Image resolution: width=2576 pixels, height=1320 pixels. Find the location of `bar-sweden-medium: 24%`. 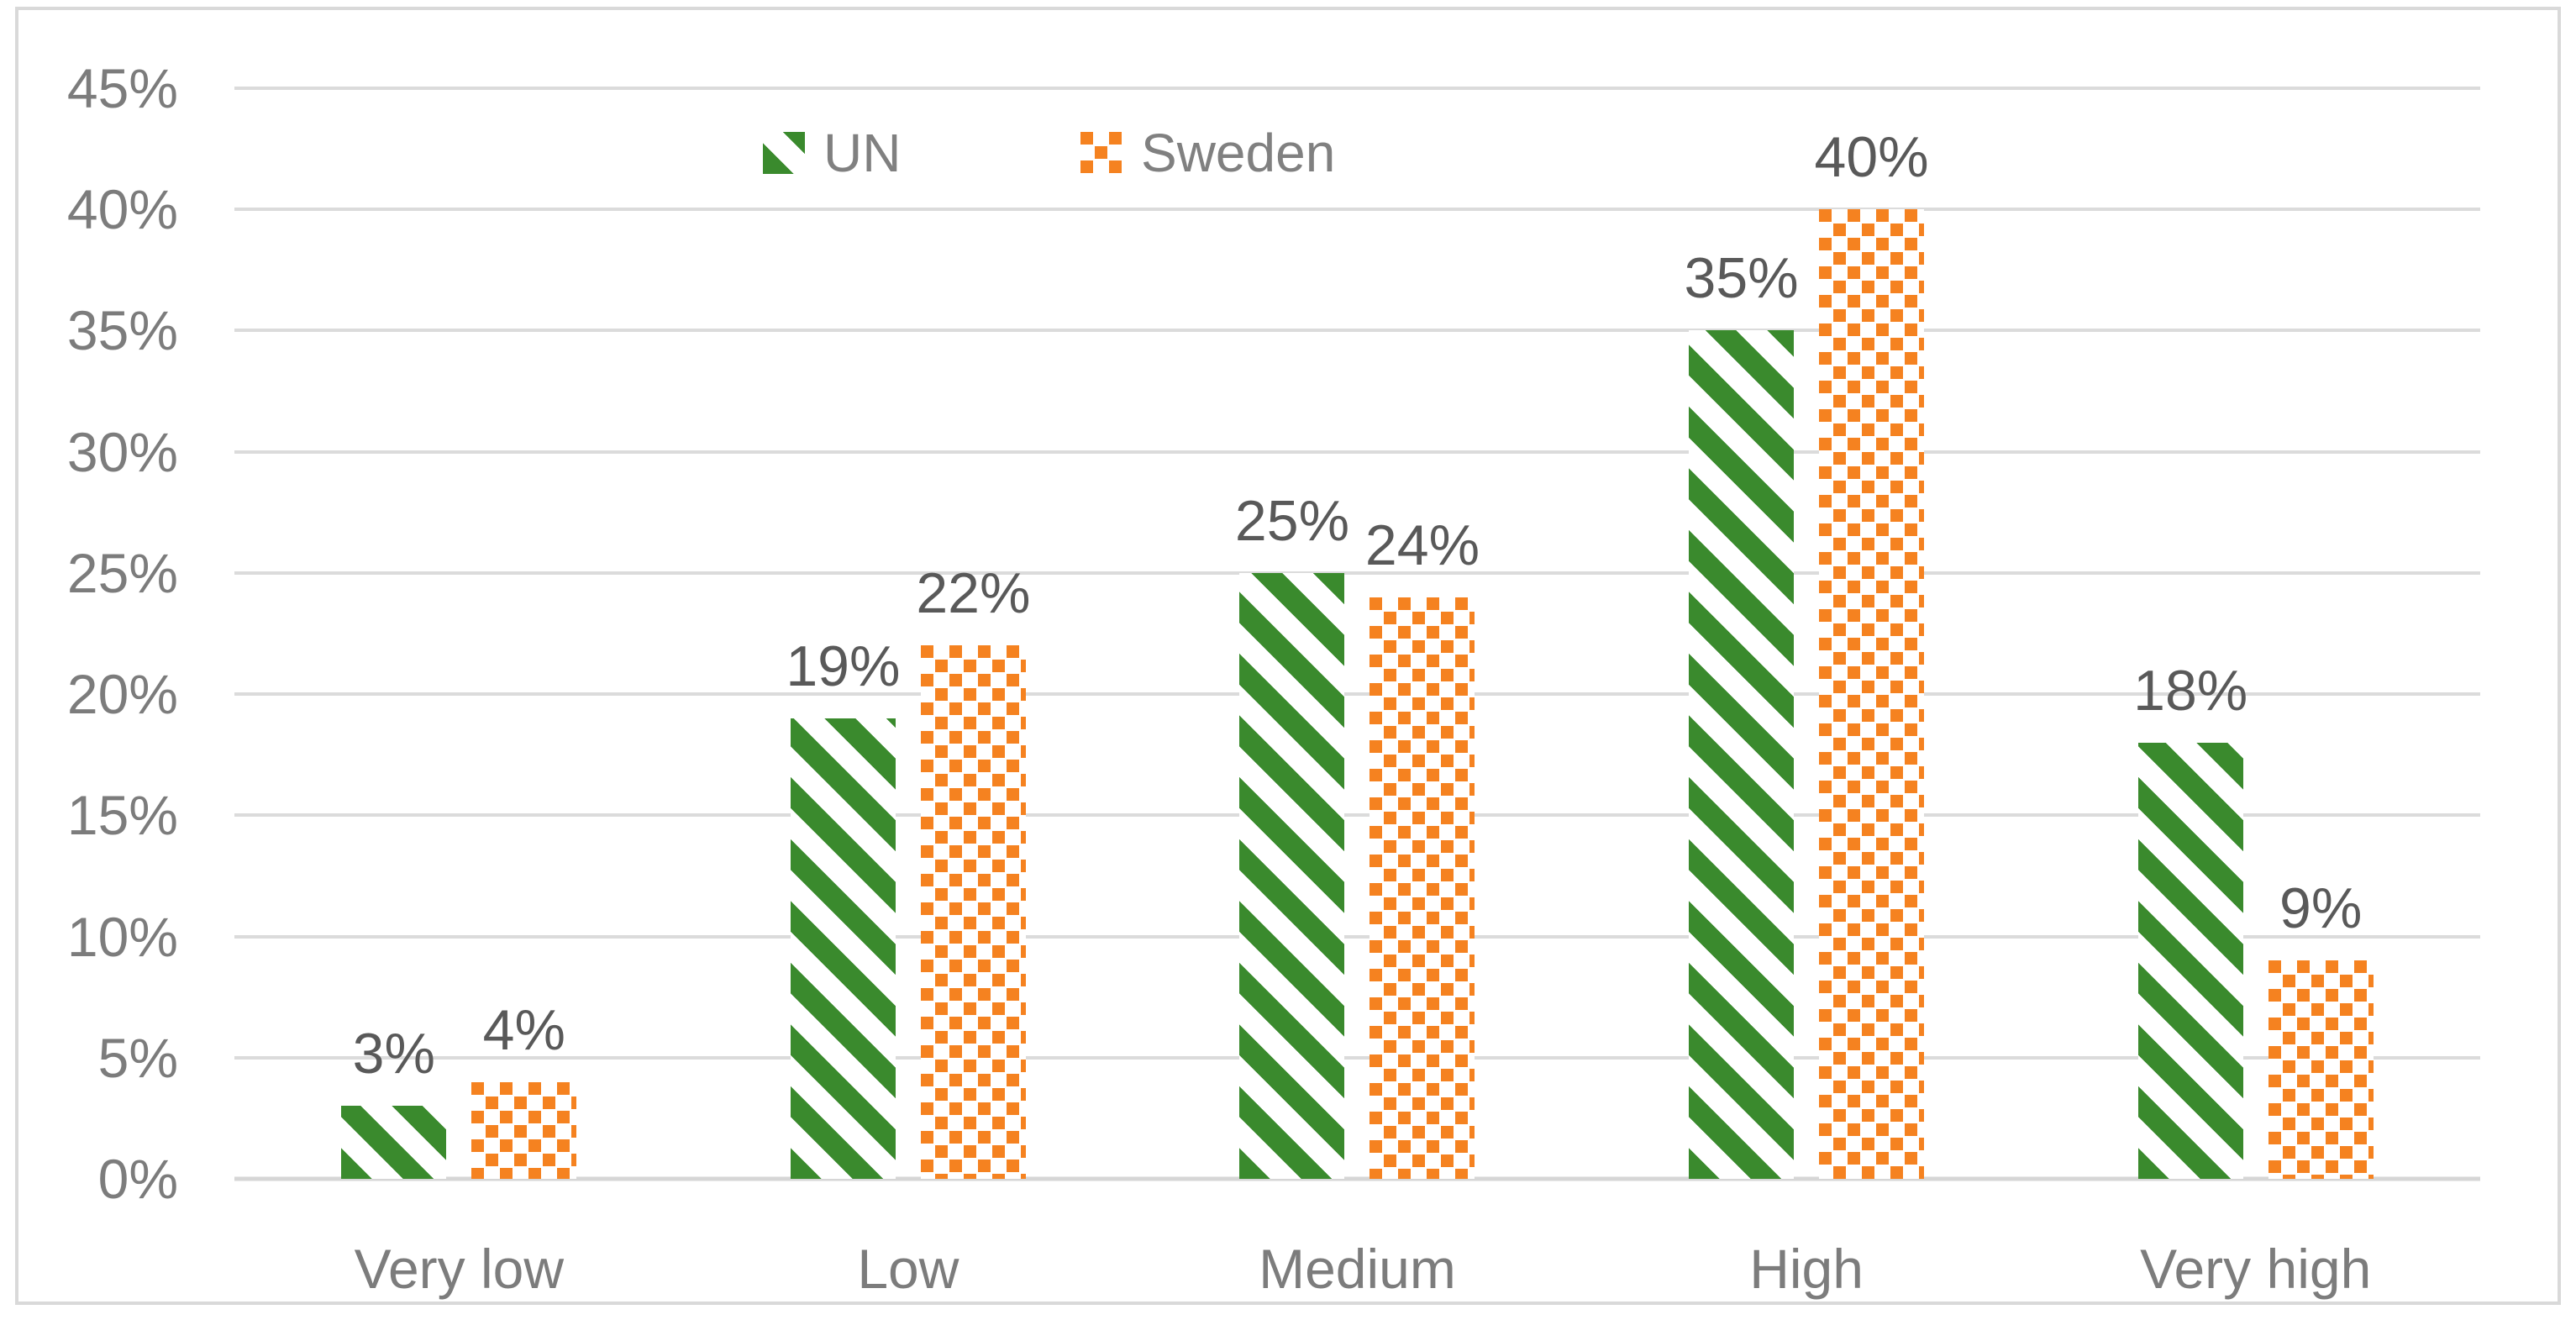

bar-sweden-medium: 24% is located at coordinates (1422, 848).